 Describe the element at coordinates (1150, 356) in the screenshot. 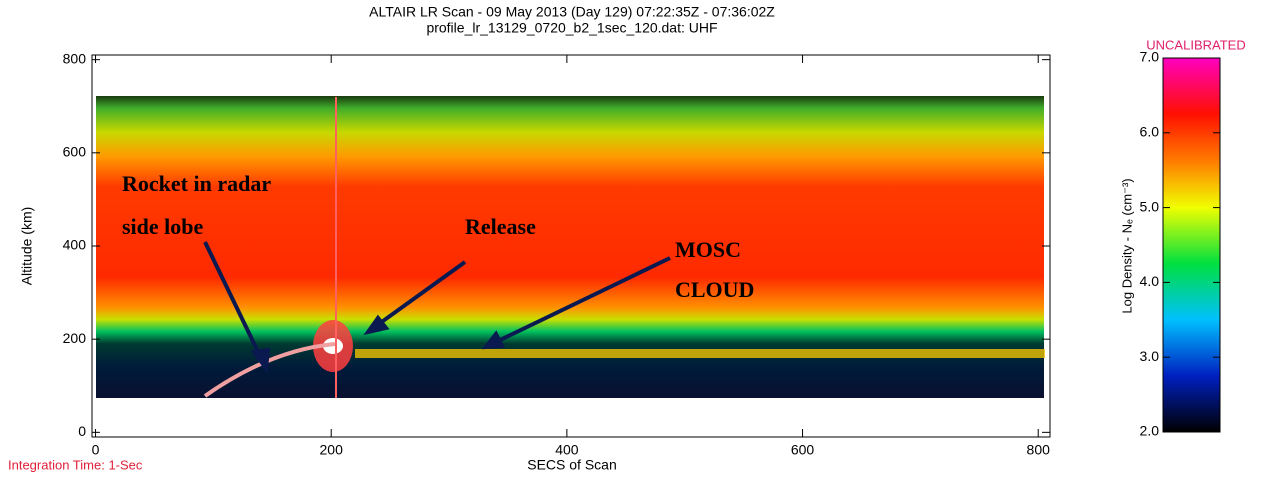

I see `colorbar-tick-label: 3.0` at that location.